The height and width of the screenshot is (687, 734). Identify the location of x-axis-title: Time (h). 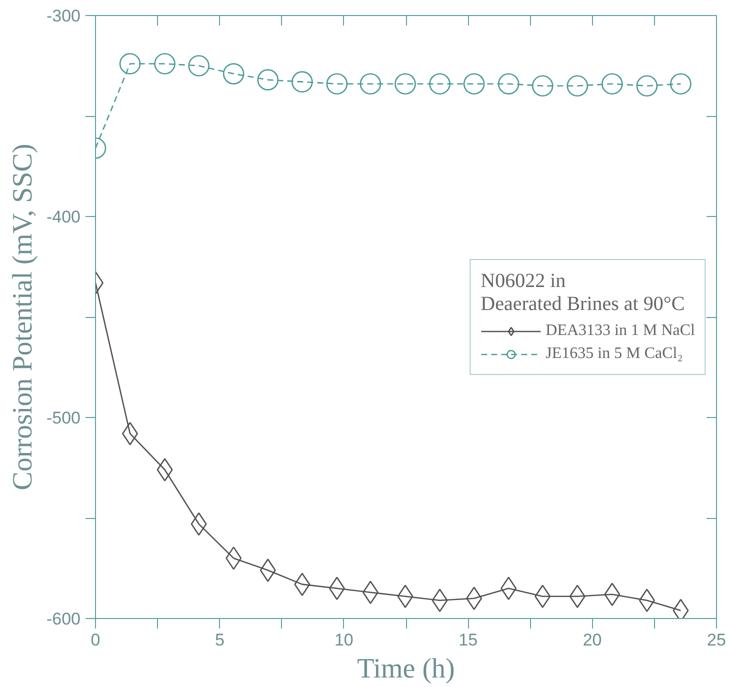
(406, 669).